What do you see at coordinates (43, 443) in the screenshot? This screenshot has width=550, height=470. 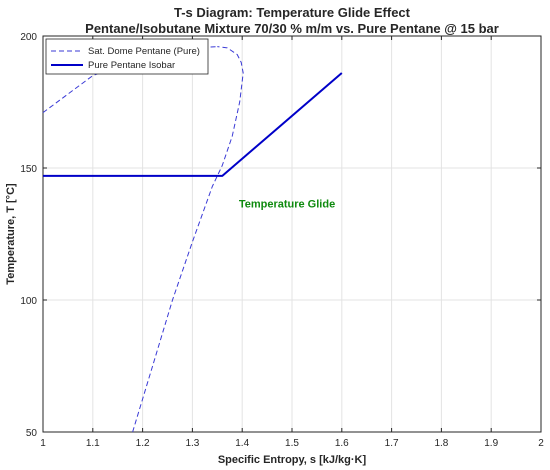 I see `x-tick-label: 1` at bounding box center [43, 443].